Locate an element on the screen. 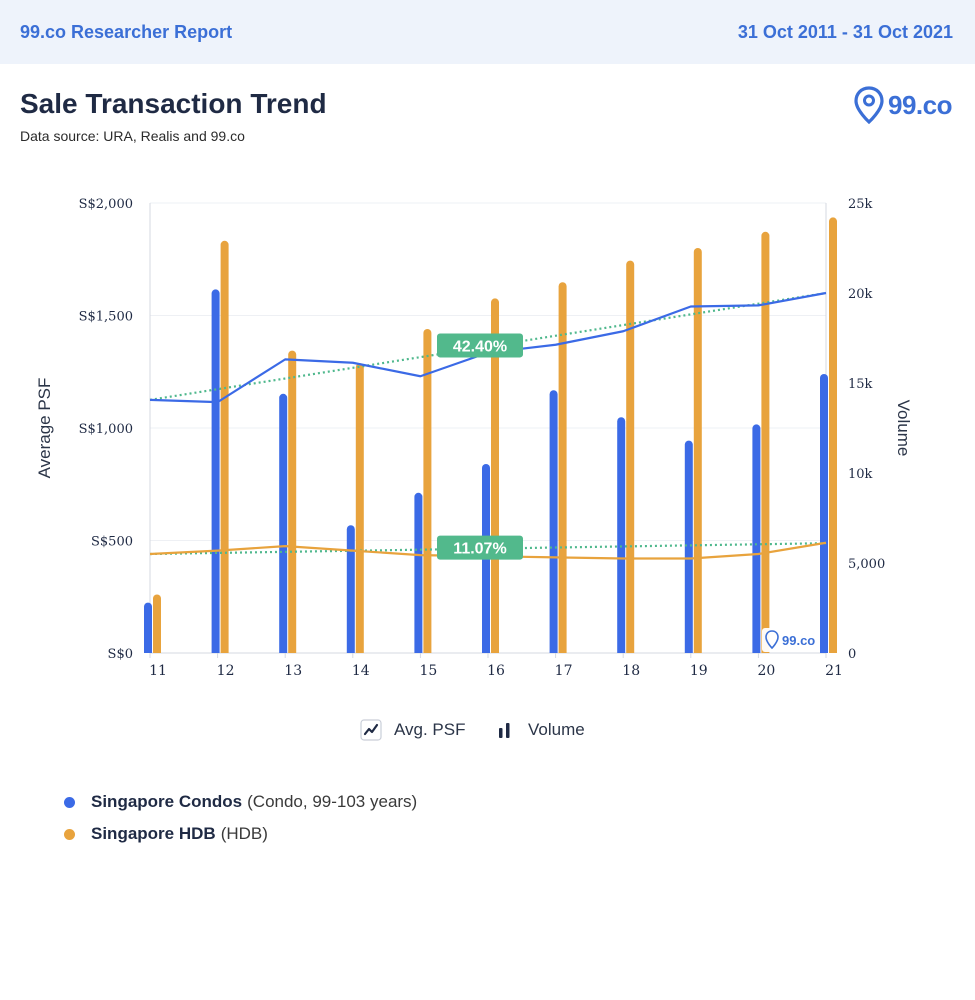 This screenshot has height=1000, width=975. x-tick-label: 19 is located at coordinates (699, 671).